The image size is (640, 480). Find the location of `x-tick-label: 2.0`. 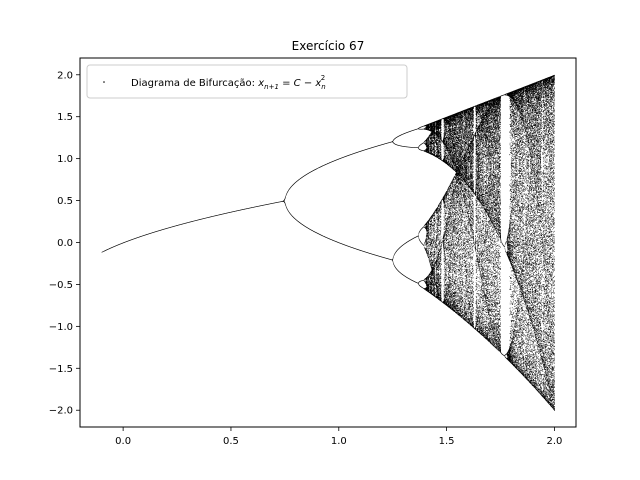

x-tick-label: 2.0 is located at coordinates (554, 441).